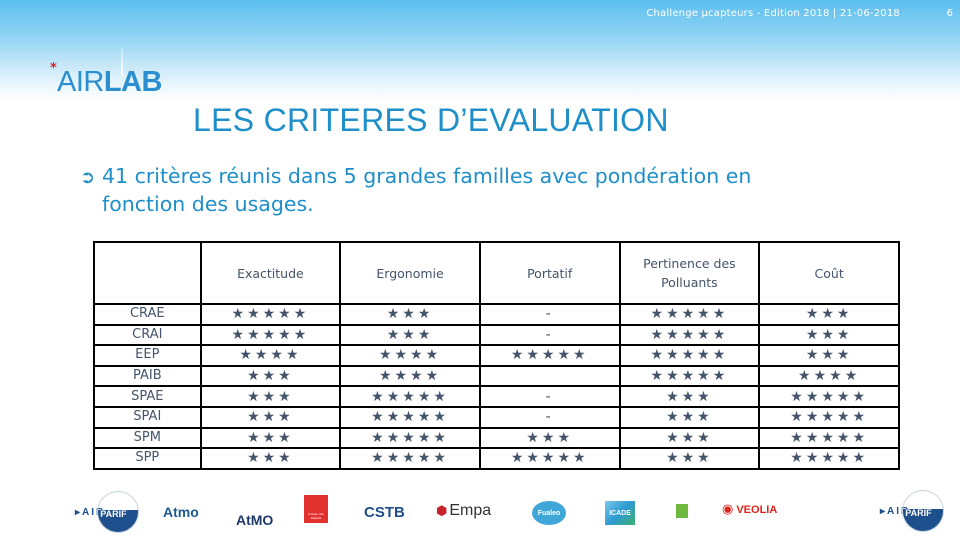 Image resolution: width=960 pixels, height=540 pixels. I want to click on table-row: PAIB ★★★ ★★★★ ★★★★★ ★★★★, so click(496, 376).